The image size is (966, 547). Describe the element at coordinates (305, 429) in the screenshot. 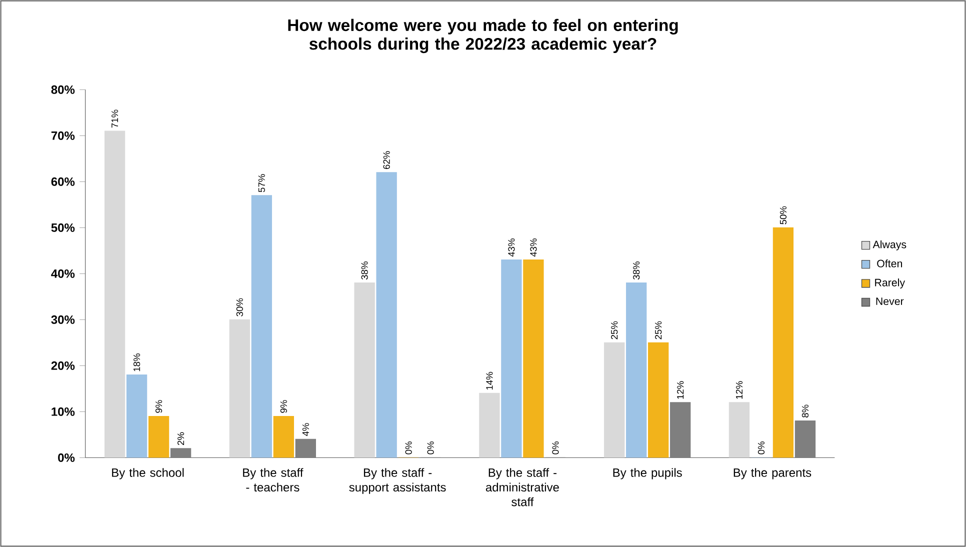

I see `data-label: 4%` at that location.